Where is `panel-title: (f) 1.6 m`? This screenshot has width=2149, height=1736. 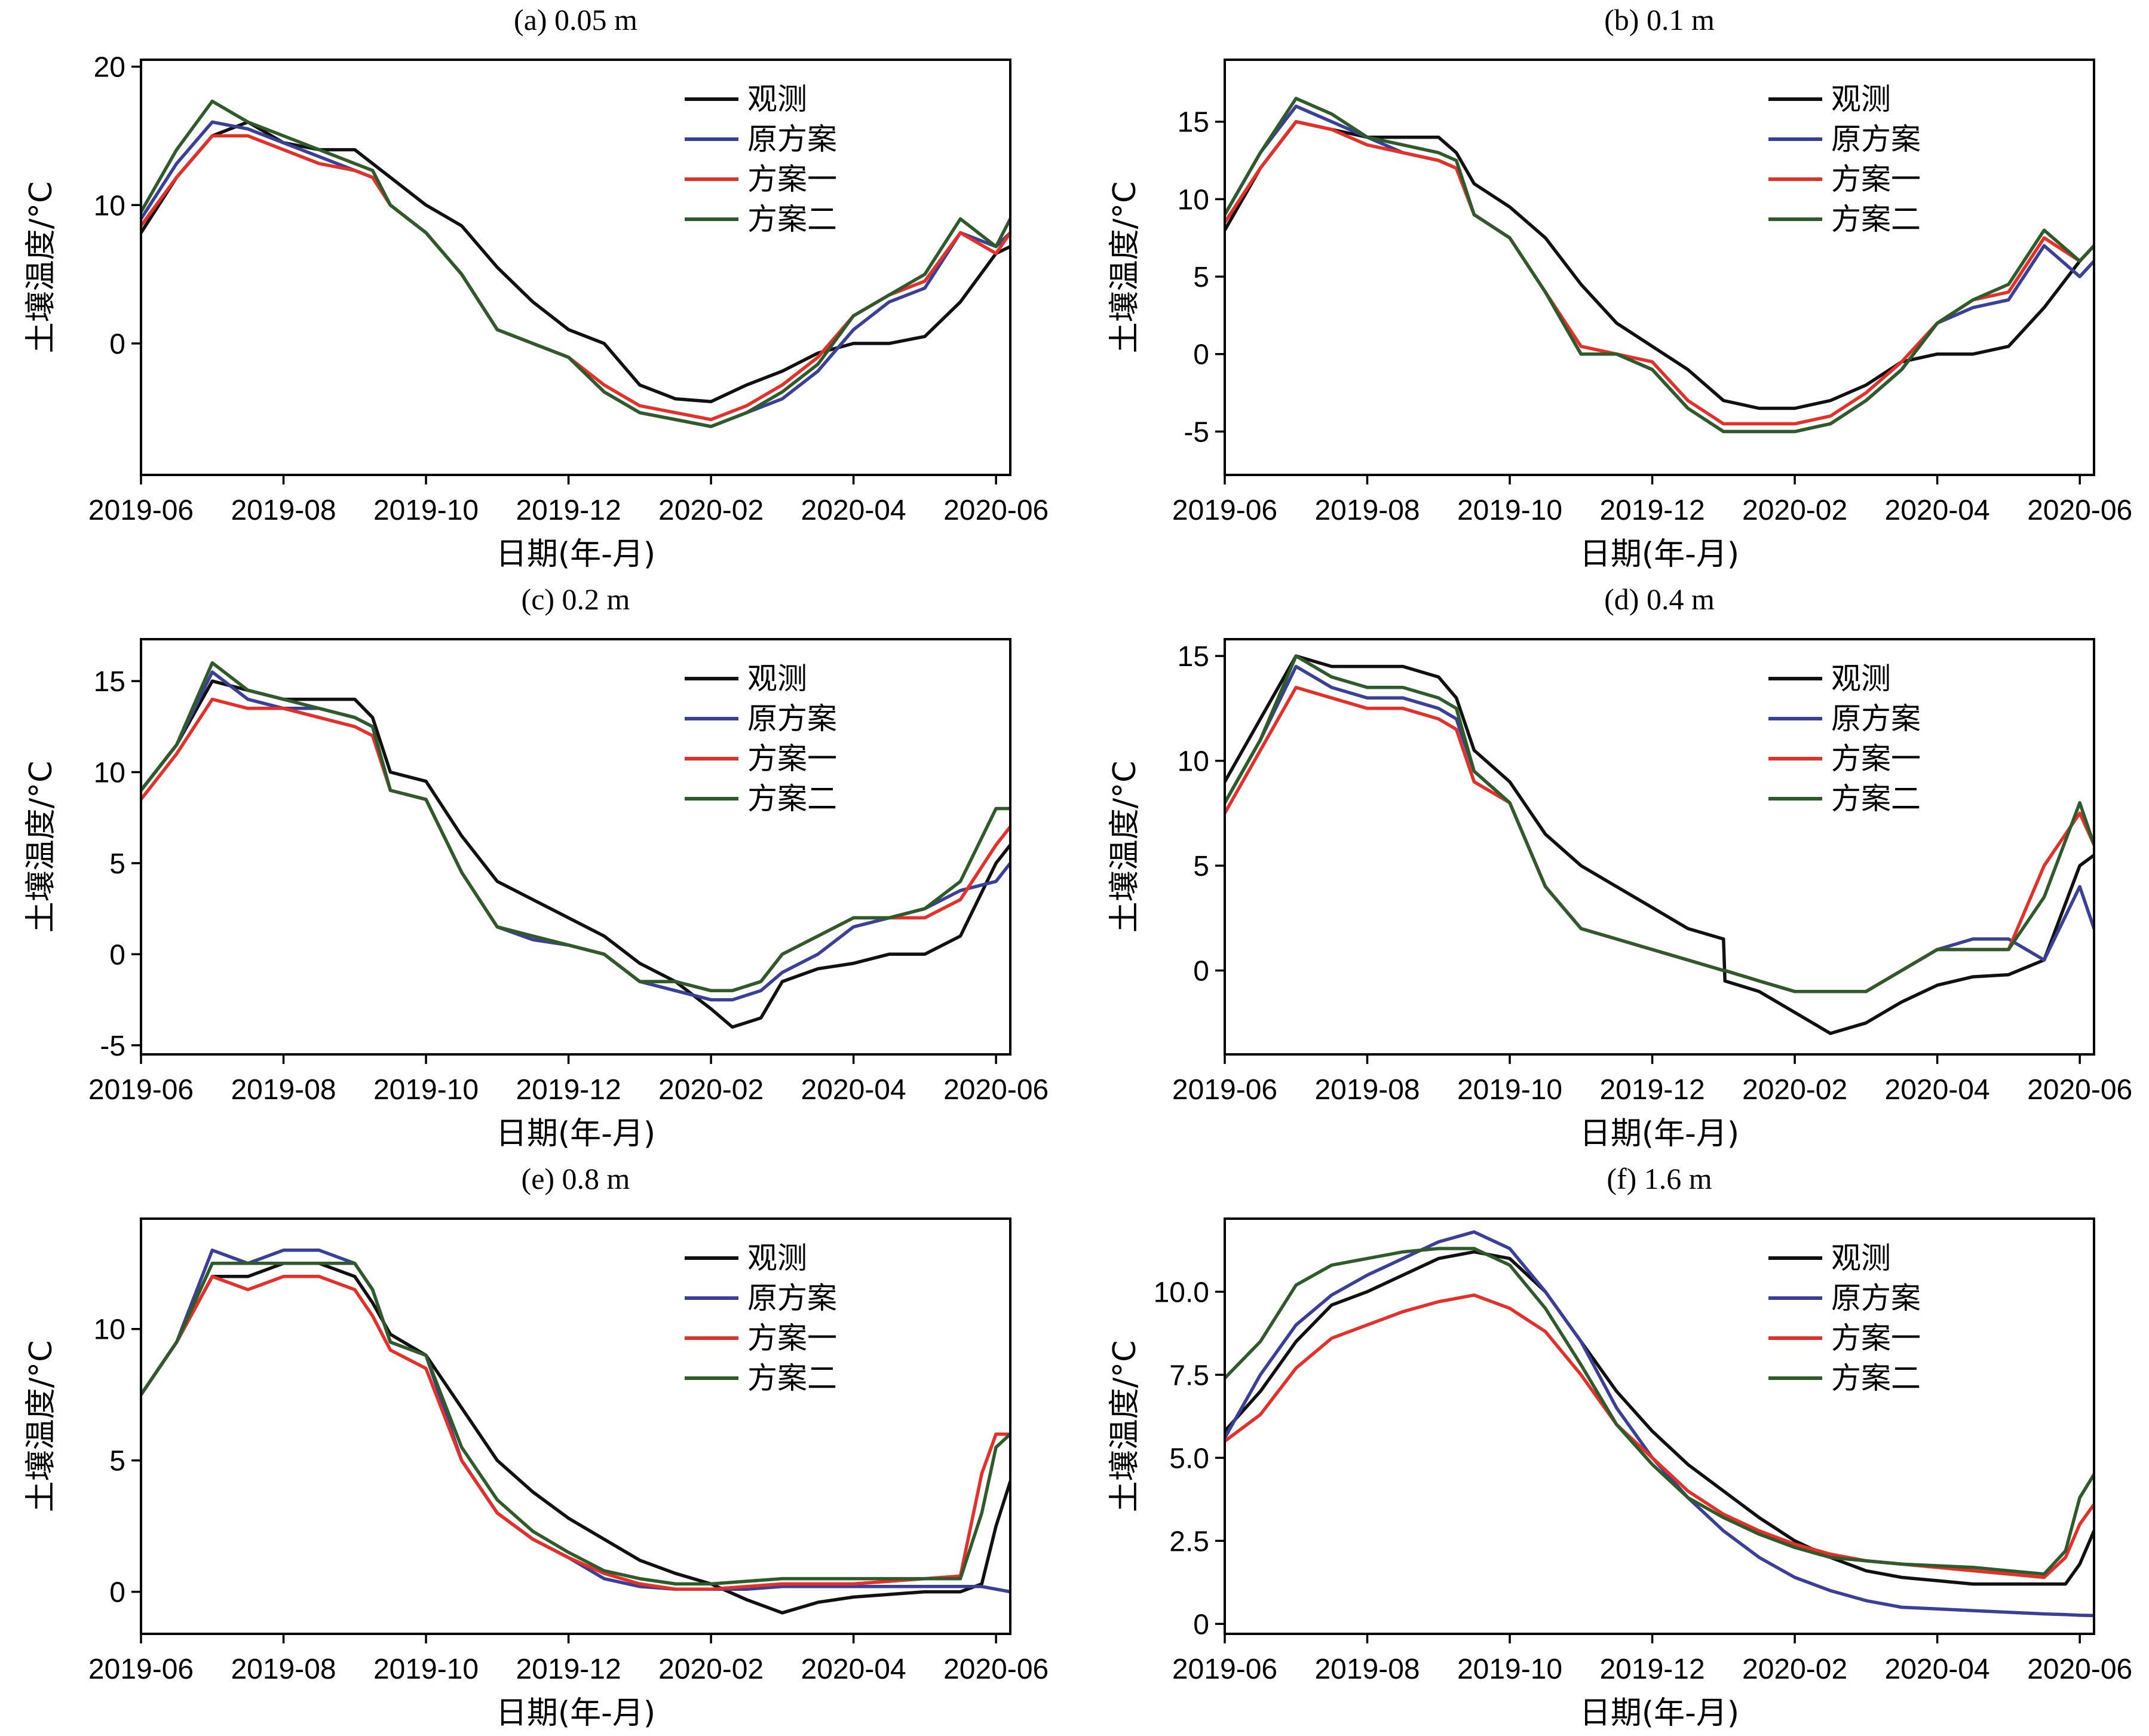
panel-title: (f) 1.6 m is located at coordinates (1660, 1178).